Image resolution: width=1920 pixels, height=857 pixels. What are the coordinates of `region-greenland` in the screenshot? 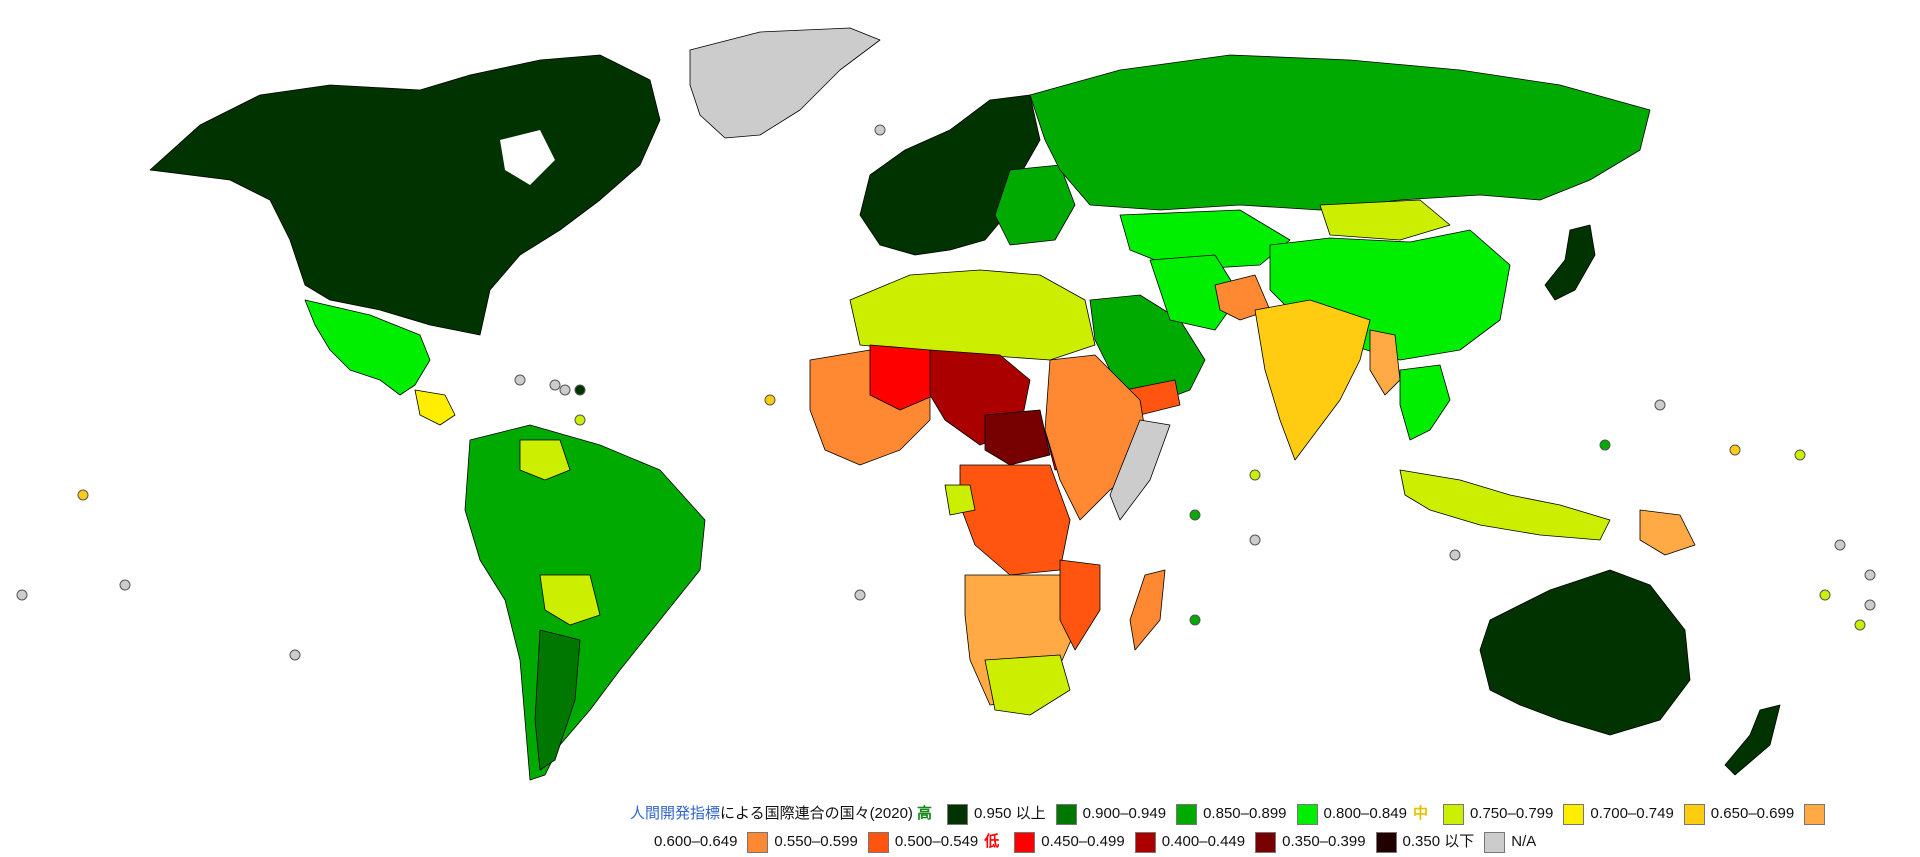 It's located at (785, 83).